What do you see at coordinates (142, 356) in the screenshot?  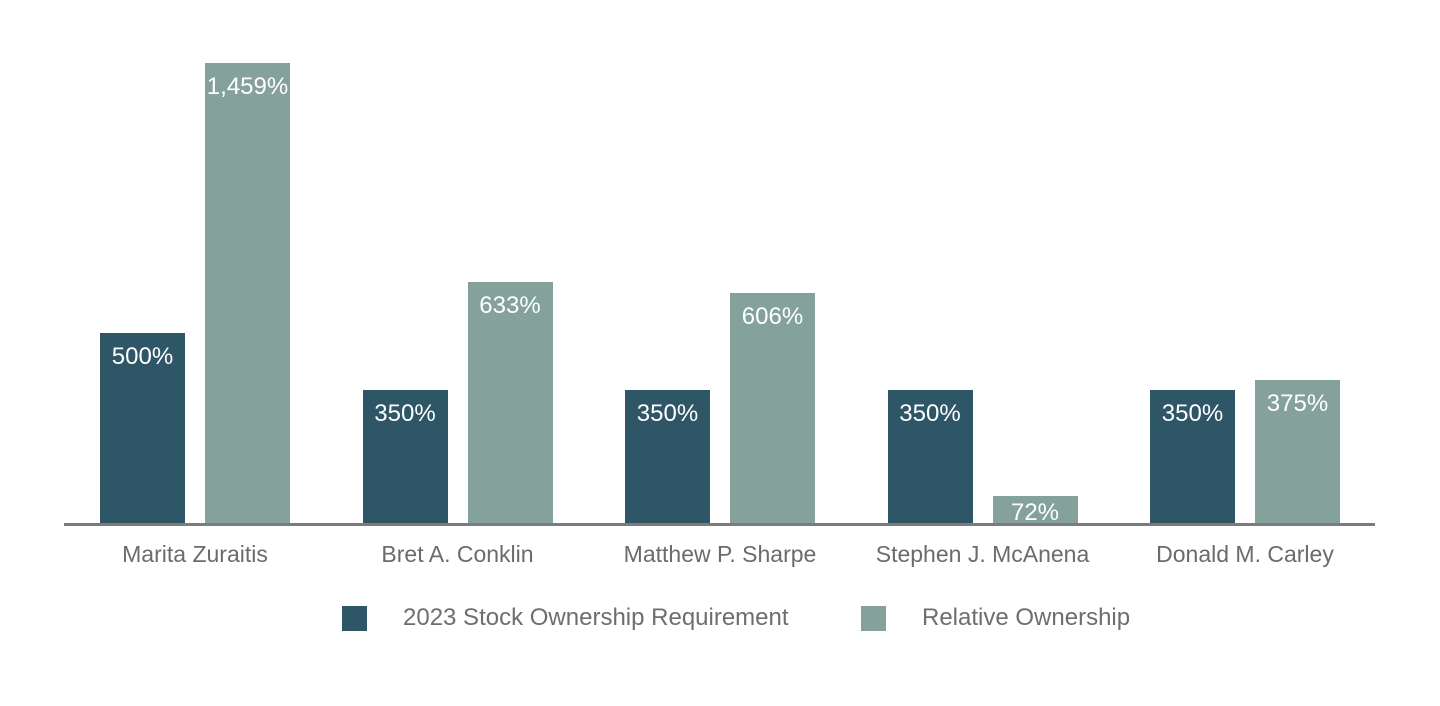 I see `bar-value-label: 500%` at bounding box center [142, 356].